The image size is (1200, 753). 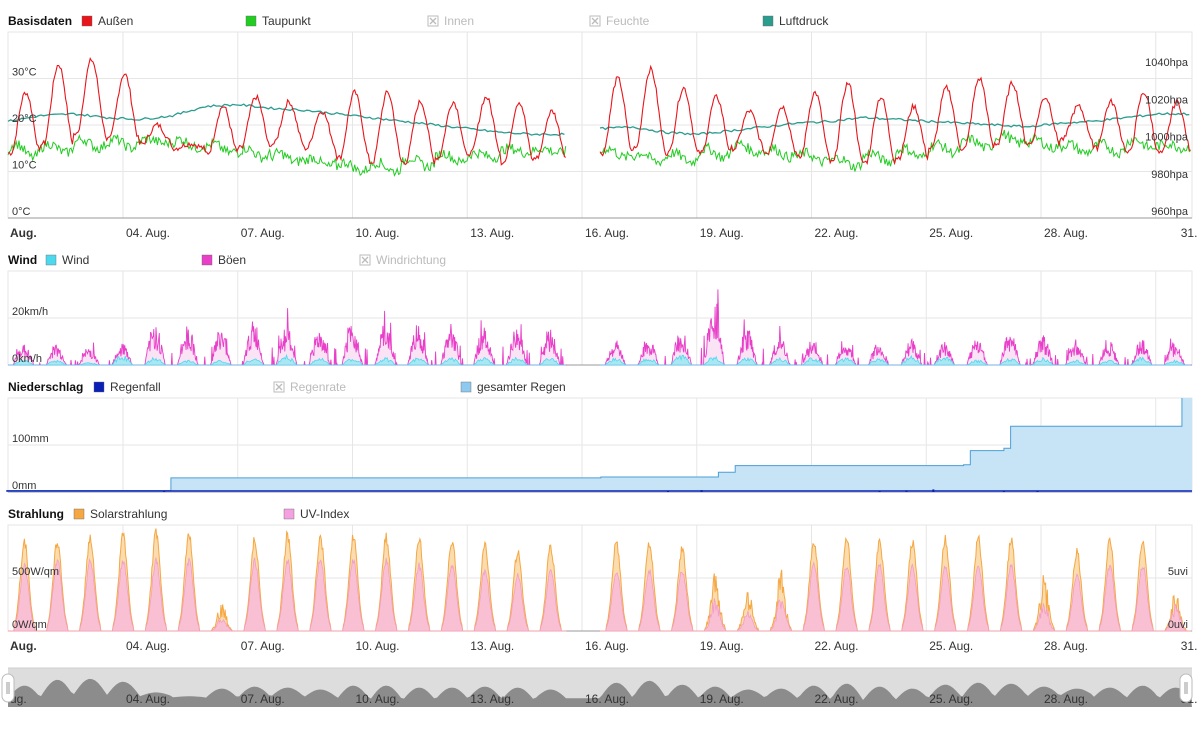 What do you see at coordinates (27, 359) in the screenshot?
I see `y-tick-label-left: 0km/h` at bounding box center [27, 359].